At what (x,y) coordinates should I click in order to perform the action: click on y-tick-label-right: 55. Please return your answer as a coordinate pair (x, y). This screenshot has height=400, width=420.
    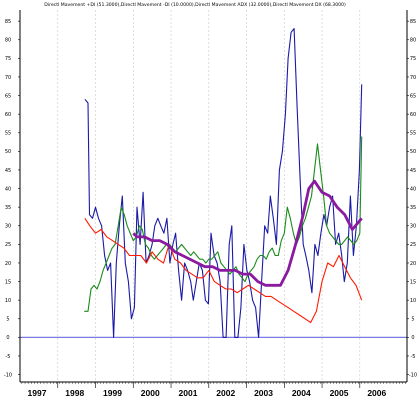
    Looking at the image, I should click on (413, 134).